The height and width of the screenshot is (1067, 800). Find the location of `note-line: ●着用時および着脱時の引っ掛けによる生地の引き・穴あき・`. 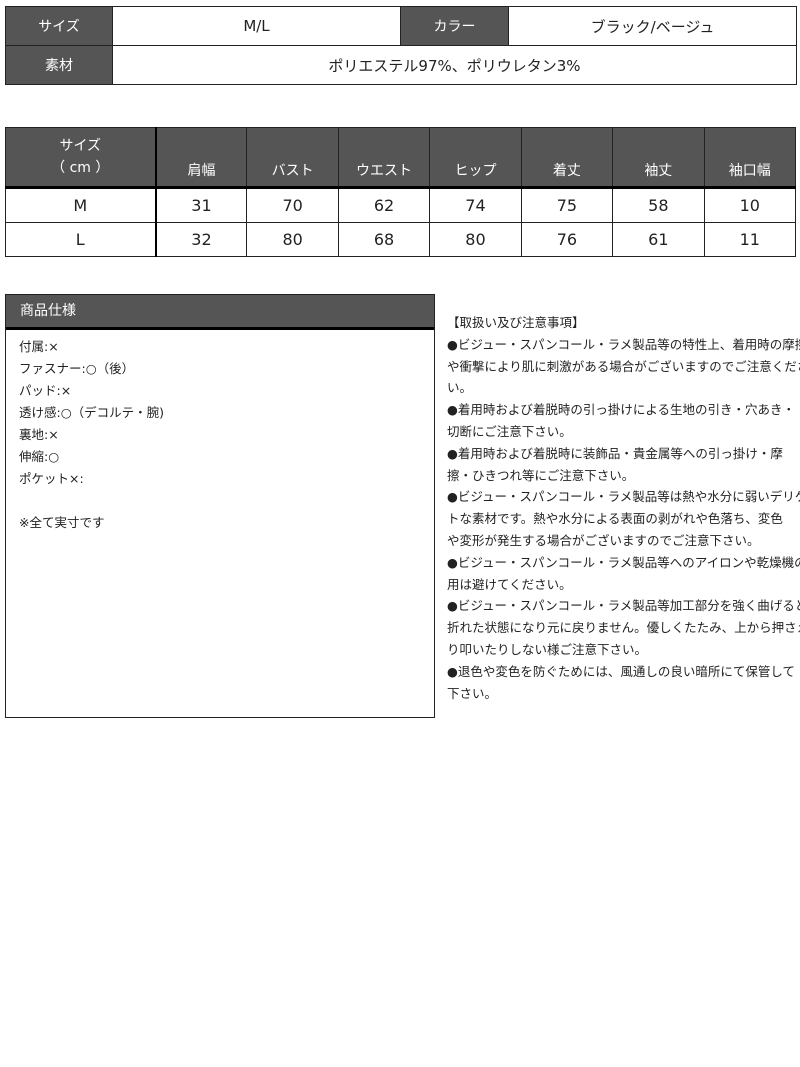

note-line: ●着用時および着脱時の引っ掛けによる生地の引き・穴あき・ is located at coordinates (621, 410).